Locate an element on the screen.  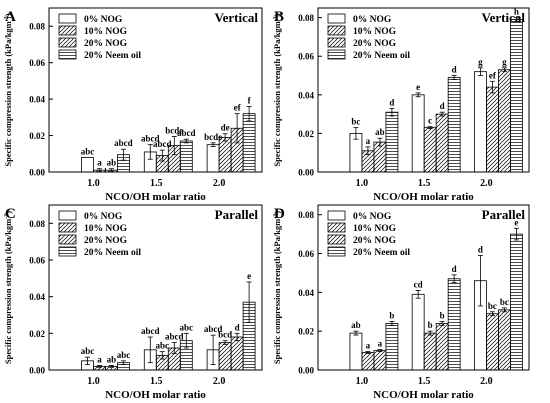
significance-letter: a is located at coordinates (99, 163).